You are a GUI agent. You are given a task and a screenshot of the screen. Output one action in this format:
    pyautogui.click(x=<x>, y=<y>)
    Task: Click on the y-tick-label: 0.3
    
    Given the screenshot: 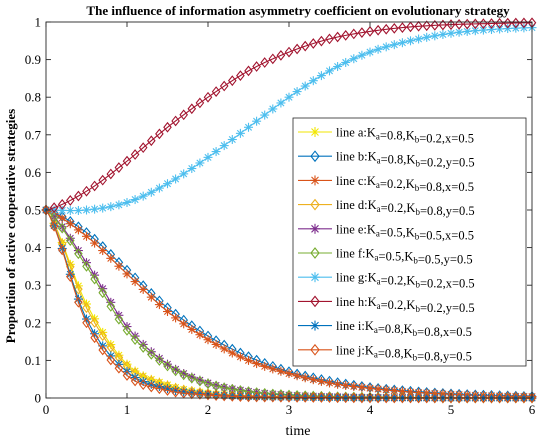 What is the action you would take?
    pyautogui.click(x=33, y=285)
    